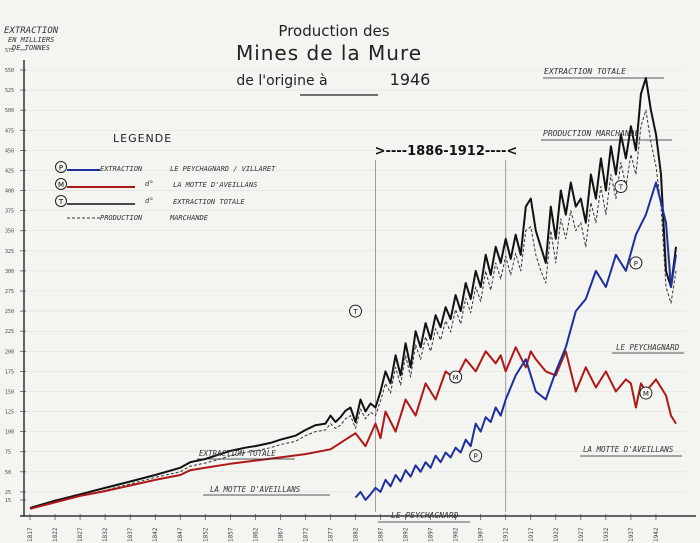 This screenshot has width=700, height=543. I want to click on y-tick-label: 475, so click(9, 131).